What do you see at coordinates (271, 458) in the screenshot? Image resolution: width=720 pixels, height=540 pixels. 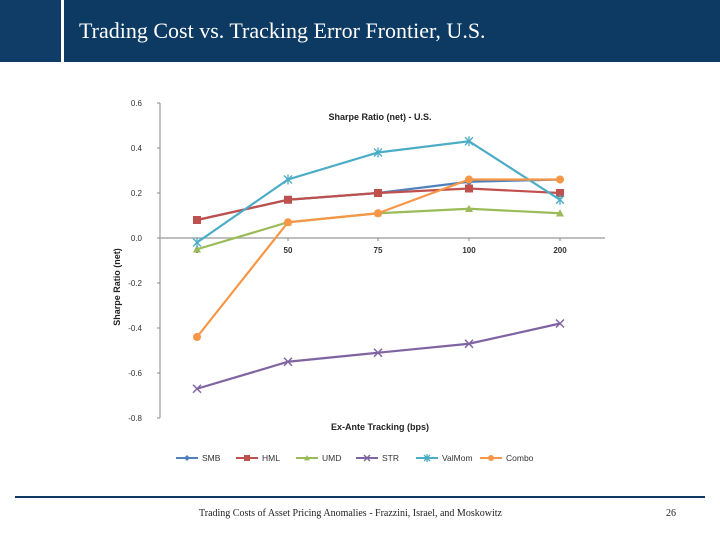 I see `legend-label: HML` at bounding box center [271, 458].